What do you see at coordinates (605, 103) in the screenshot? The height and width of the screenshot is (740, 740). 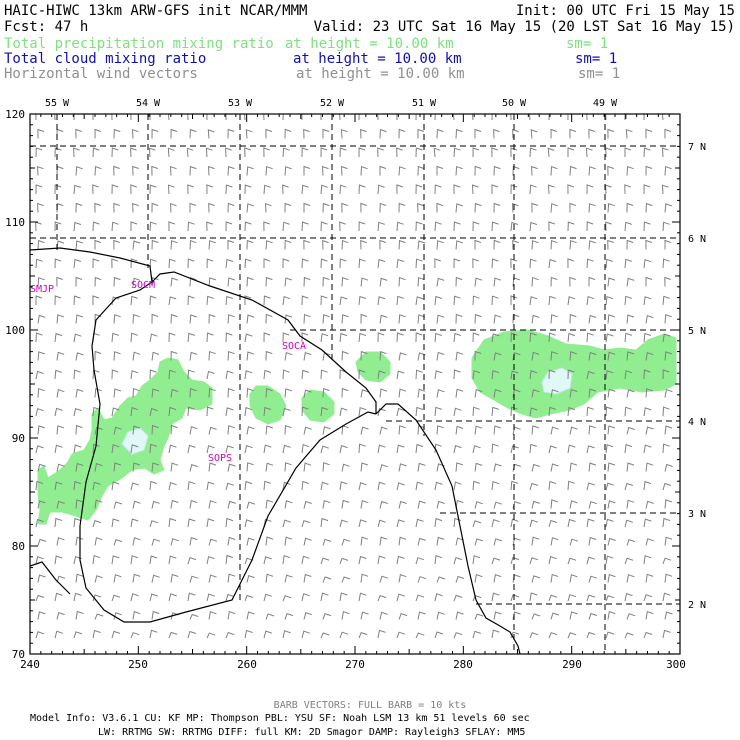 I see `lon-label: 49 W` at bounding box center [605, 103].